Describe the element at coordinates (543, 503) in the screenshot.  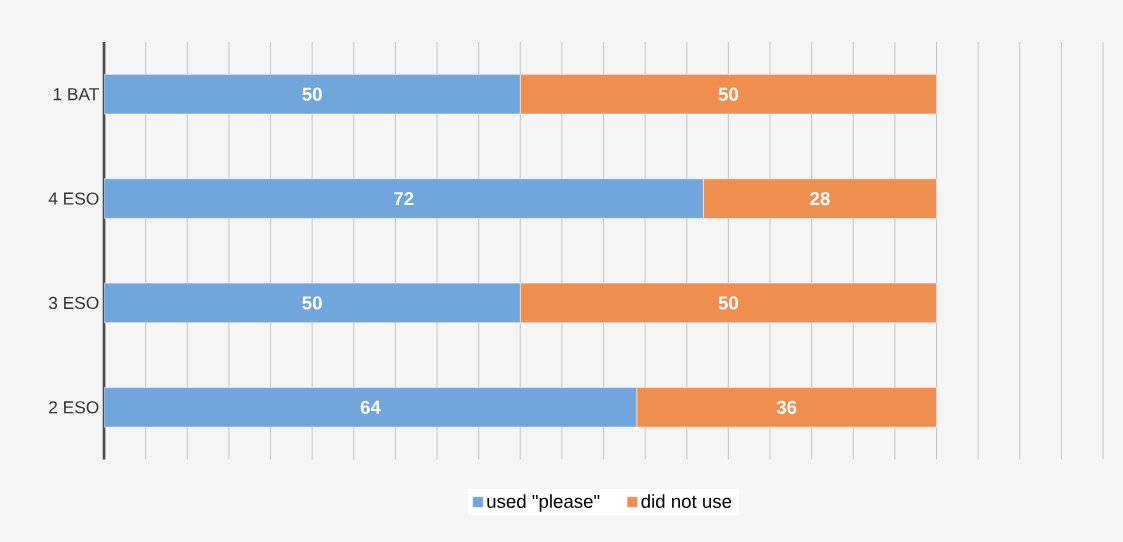
I see `legend-label: used "please"` at that location.